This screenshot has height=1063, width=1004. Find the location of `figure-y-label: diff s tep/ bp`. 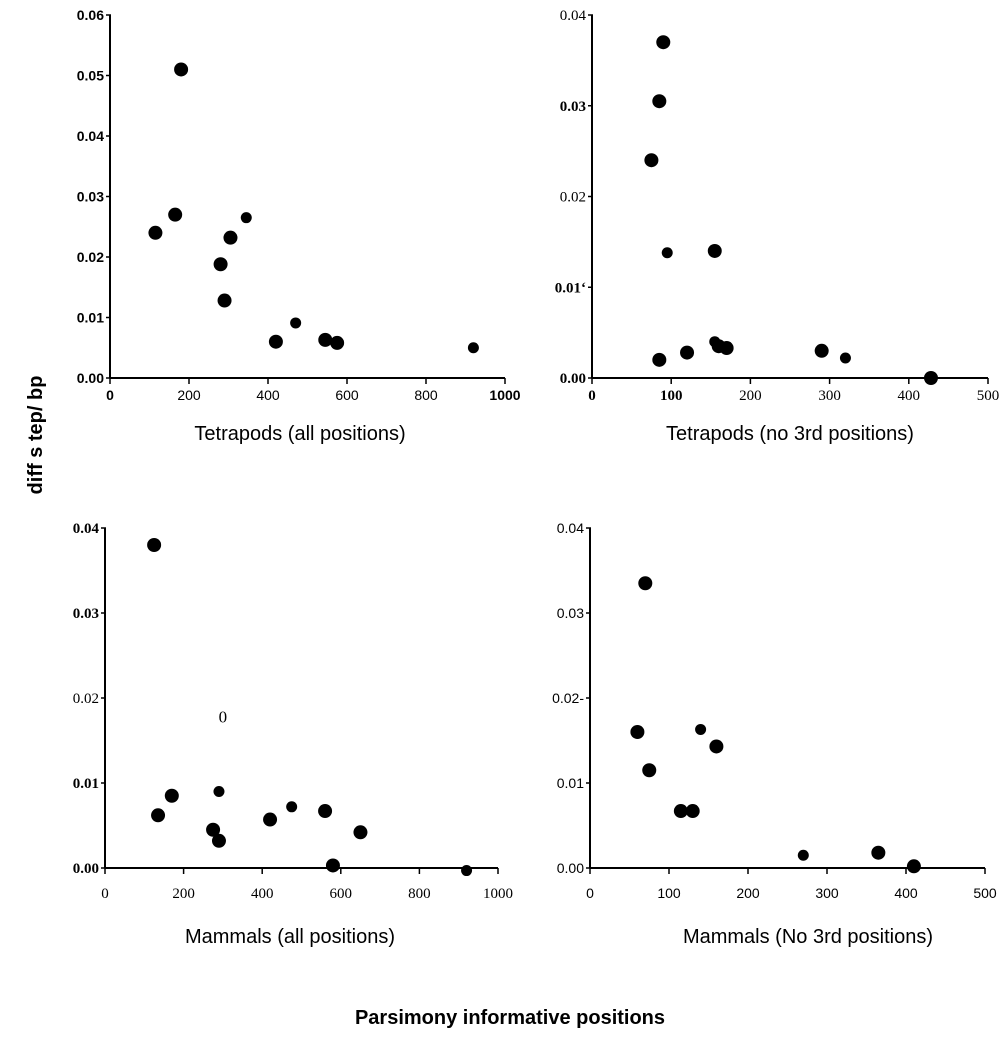

figure-y-label: diff s tep/ bp is located at coordinates (36, 435).